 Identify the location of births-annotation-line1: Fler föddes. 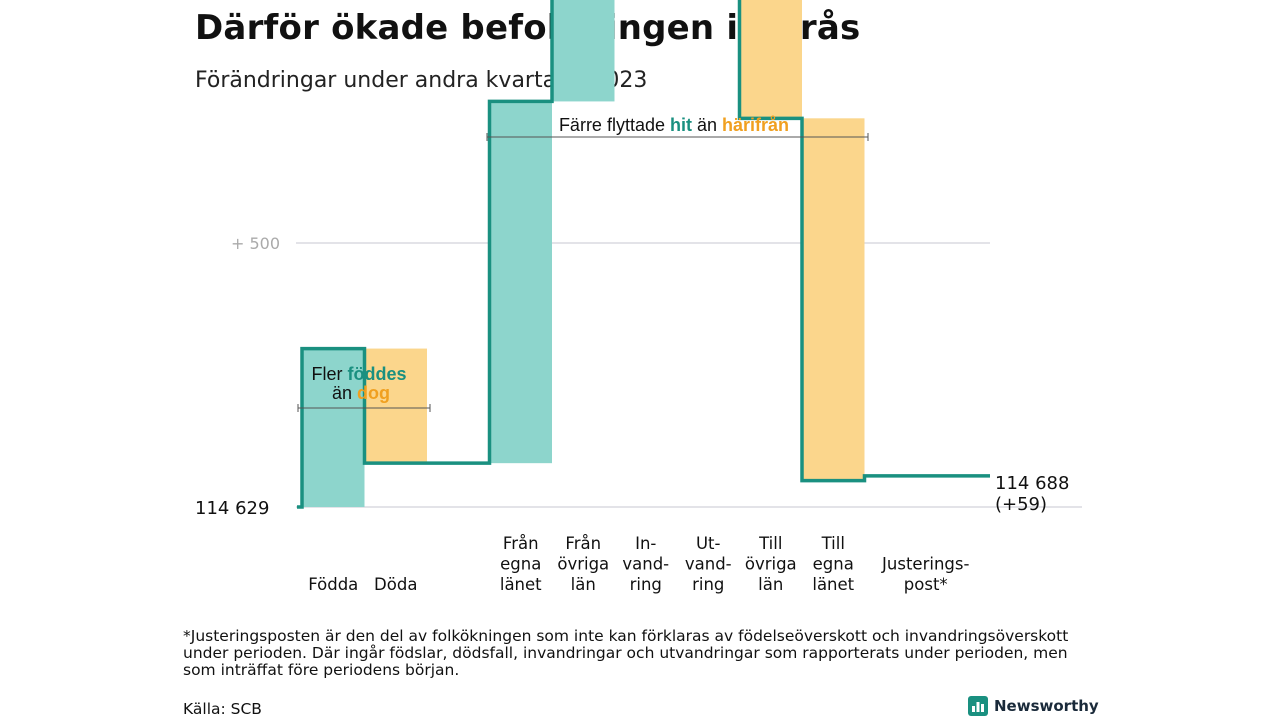
(358, 374).